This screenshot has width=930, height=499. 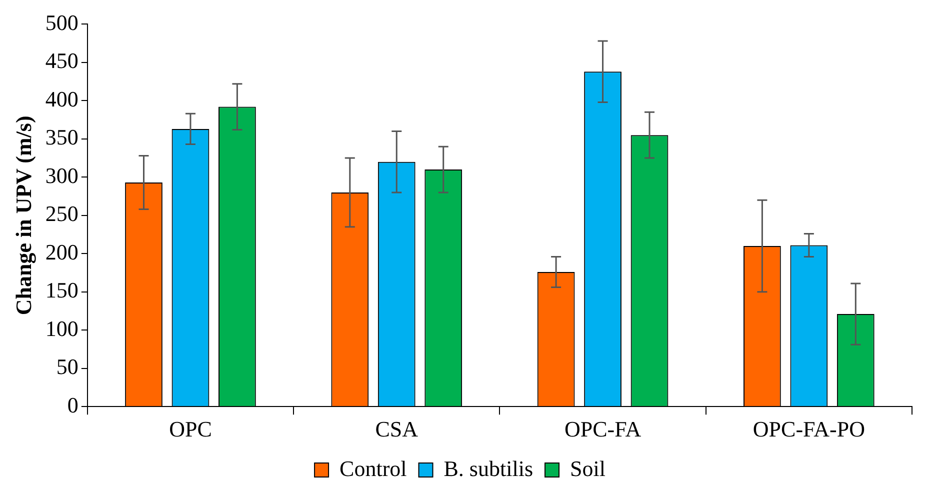 What do you see at coordinates (61, 99) in the screenshot?
I see `y-tick-label: 400` at bounding box center [61, 99].